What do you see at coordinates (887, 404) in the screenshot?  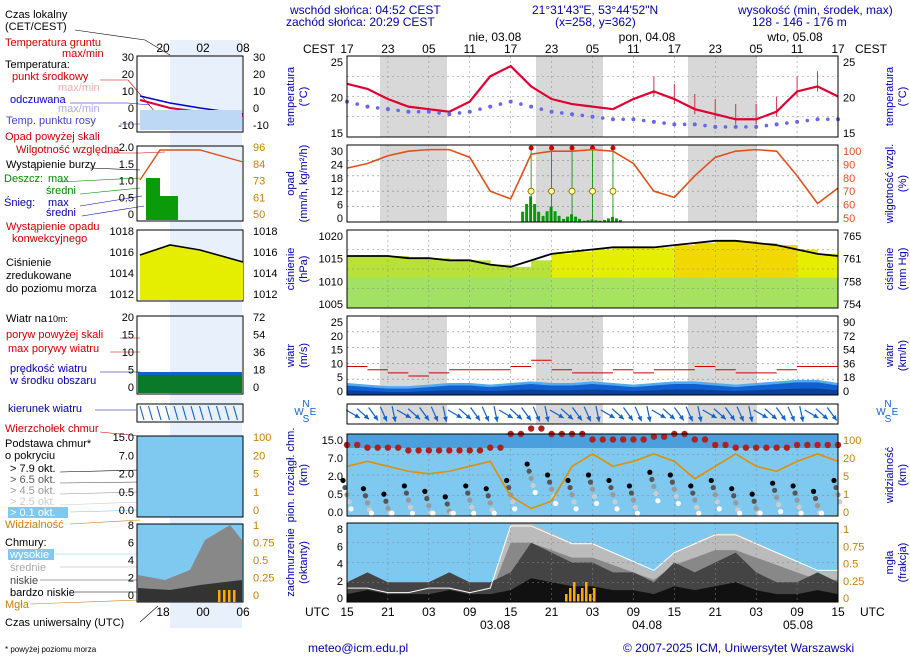 I see `compass-right-n: N` at bounding box center [887, 404].